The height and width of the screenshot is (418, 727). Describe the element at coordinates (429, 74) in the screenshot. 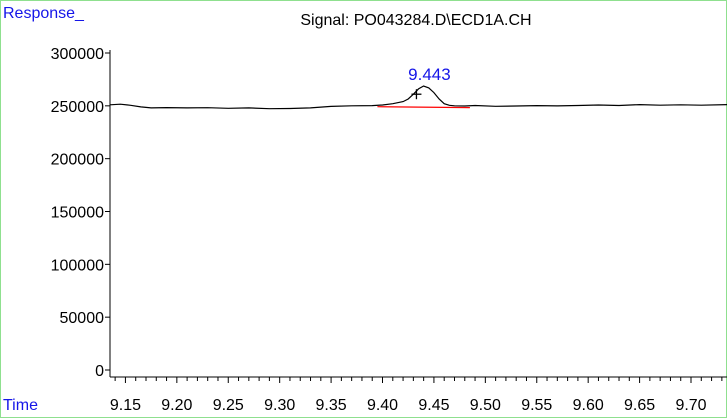

I see `peak-retention-time-label: 9.443` at that location.